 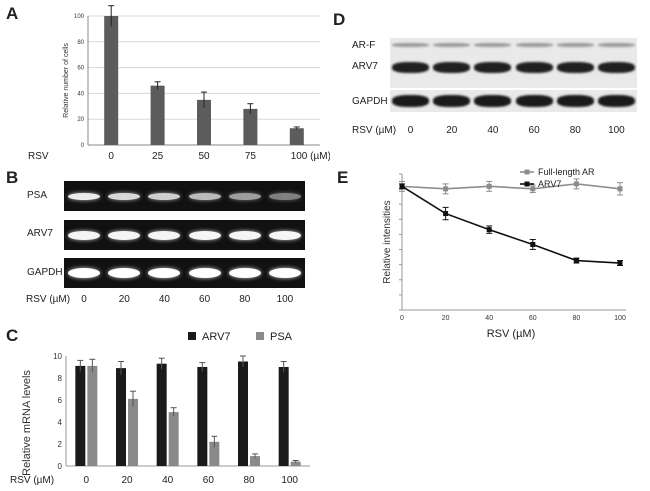 What do you see at coordinates (184, 196) in the screenshot?
I see `gel-psa` at bounding box center [184, 196].